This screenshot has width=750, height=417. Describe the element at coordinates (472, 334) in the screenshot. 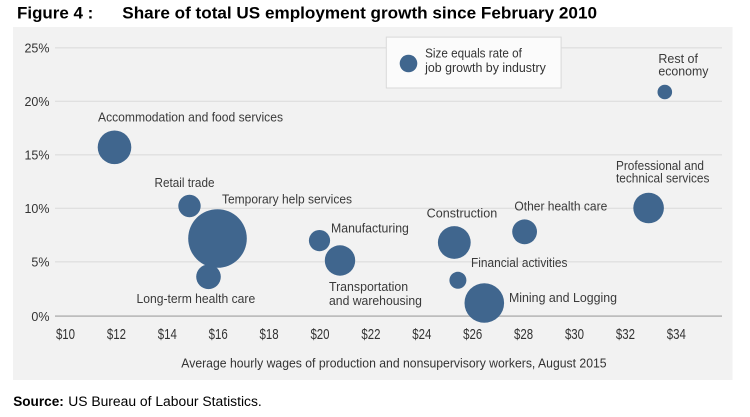

I see `svg-text: $26` at that location.